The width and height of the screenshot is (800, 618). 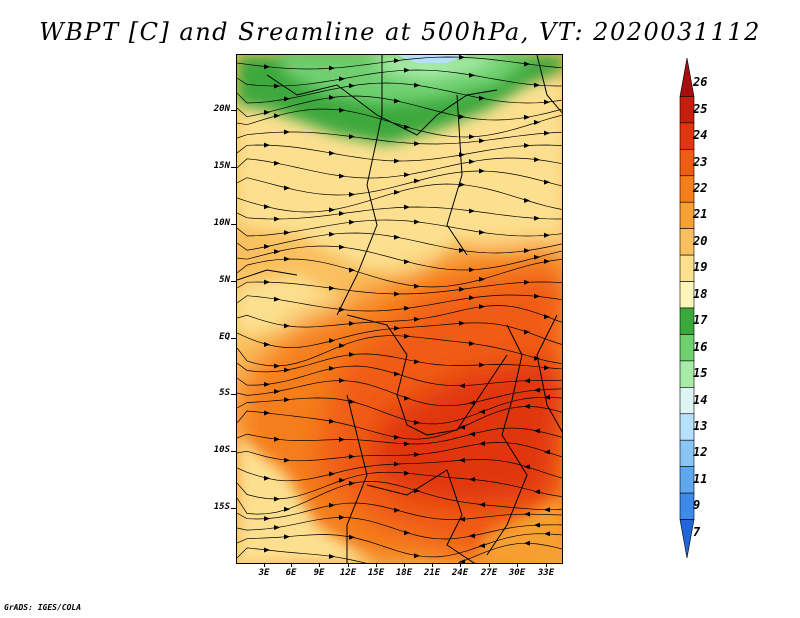 What do you see at coordinates (700, 452) in the screenshot?
I see `colorbar-label: 12` at bounding box center [700, 452].